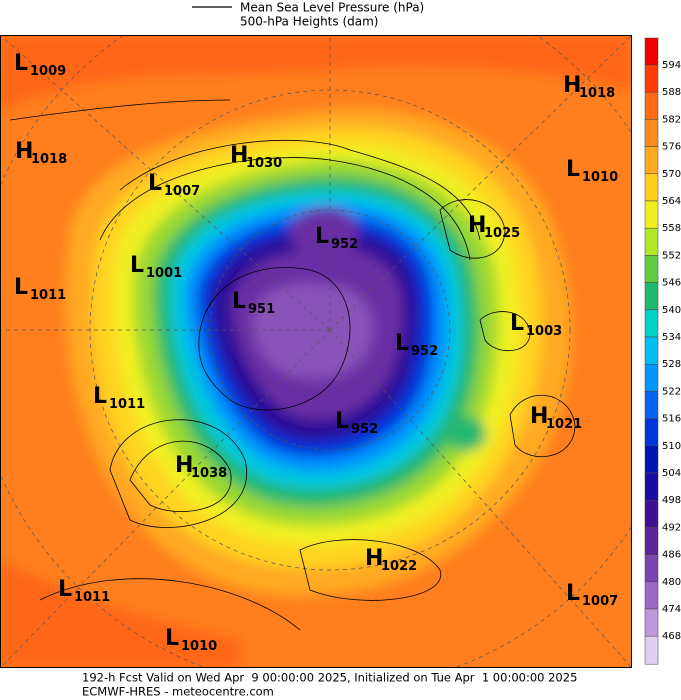  Describe the element at coordinates (671, 446) in the screenshot. I see `colorbar-label: 510` at that location.